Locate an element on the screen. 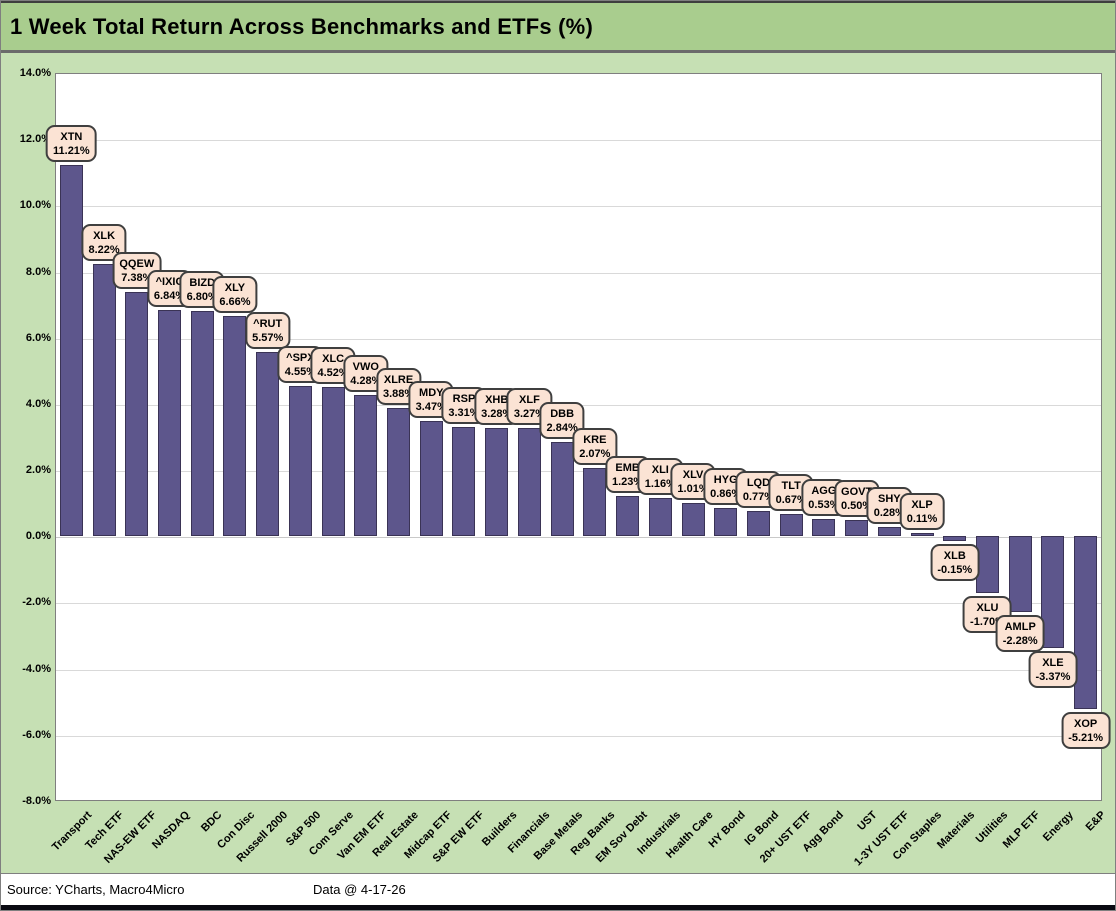 The height and width of the screenshot is (911, 1116). callout-value: 7.38% is located at coordinates (137, 278).